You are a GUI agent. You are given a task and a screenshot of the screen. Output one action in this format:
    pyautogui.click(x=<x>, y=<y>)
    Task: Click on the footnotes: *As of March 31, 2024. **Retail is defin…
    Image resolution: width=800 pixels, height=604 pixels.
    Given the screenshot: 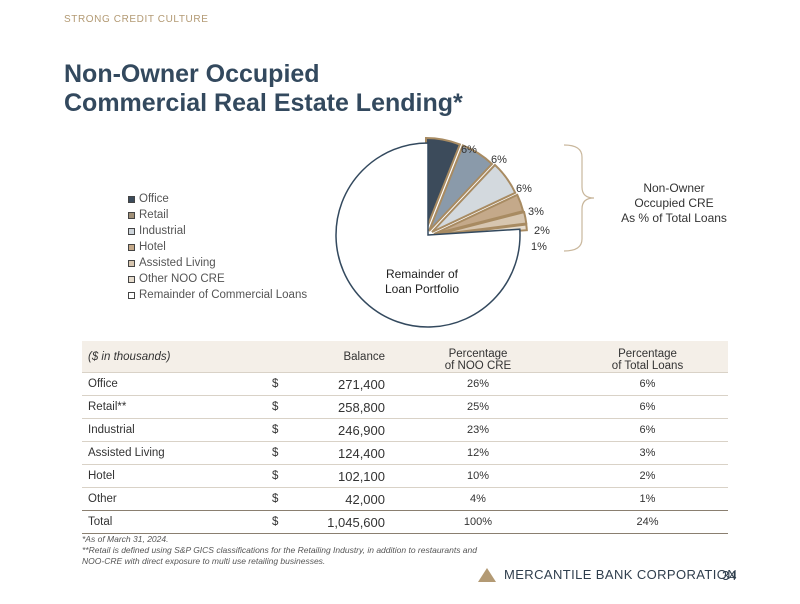 What is the action you would take?
    pyautogui.click(x=279, y=550)
    